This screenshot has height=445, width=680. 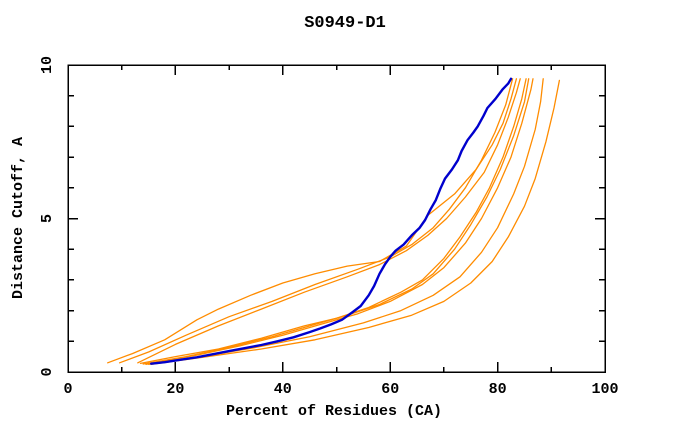 What do you see at coordinates (604, 389) in the screenshot?
I see `x-tick-label: 100` at bounding box center [604, 389].